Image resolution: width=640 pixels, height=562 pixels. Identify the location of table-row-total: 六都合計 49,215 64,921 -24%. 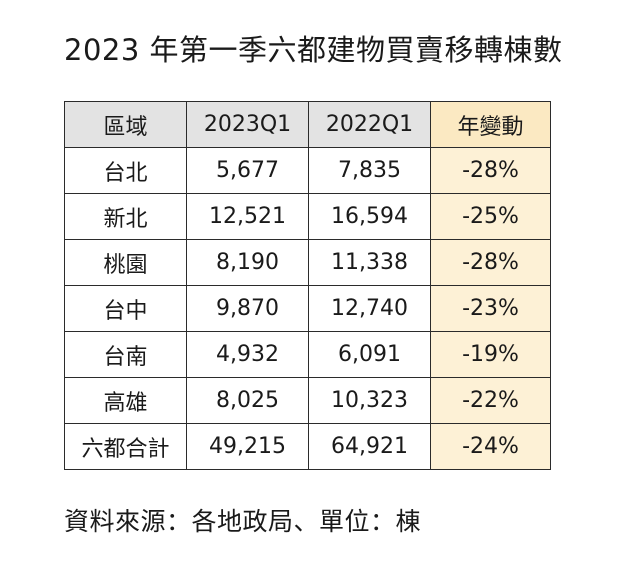
(307, 446).